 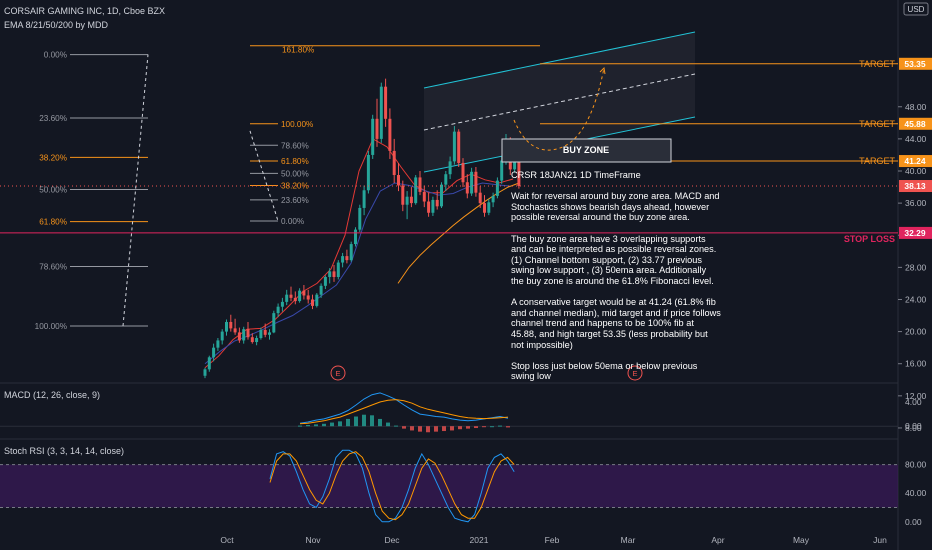 I want to click on fib-left-level-label: 0.00%, so click(x=55, y=55).